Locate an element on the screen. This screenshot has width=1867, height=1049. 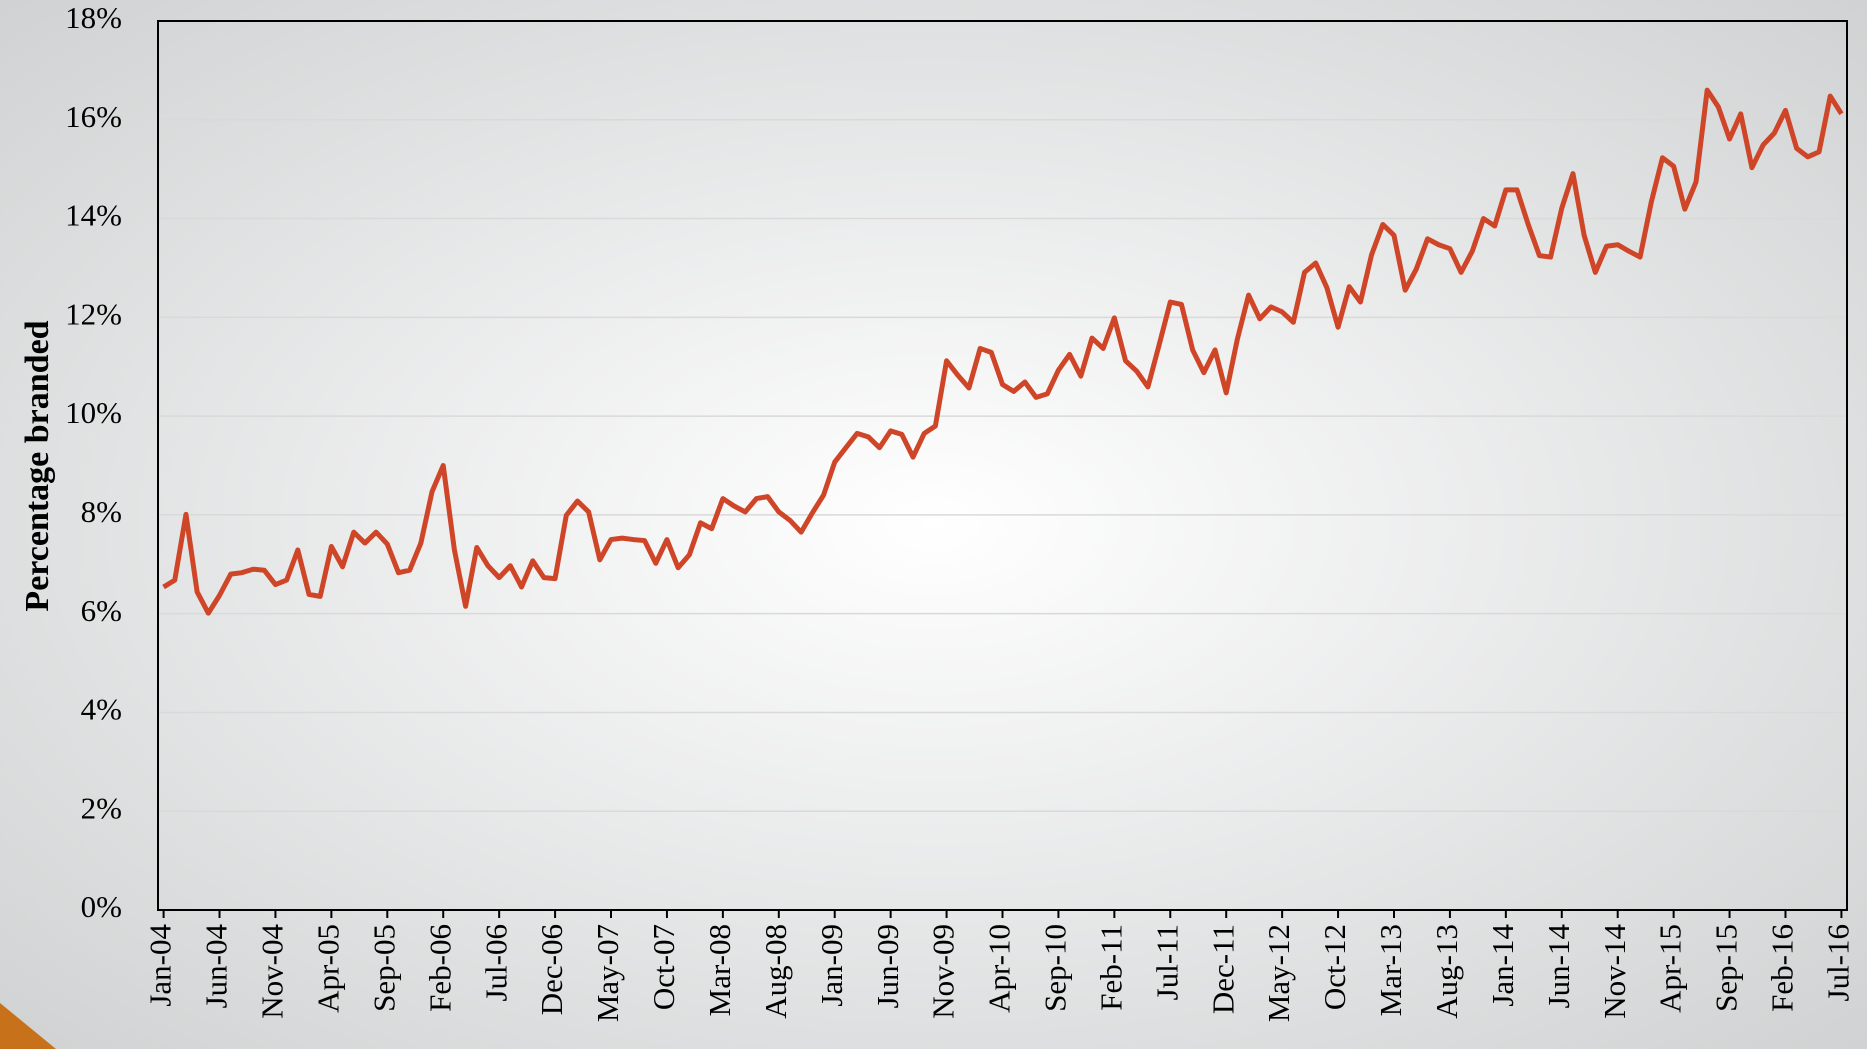
x-tick-label: Mar-08 is located at coordinates (719, 970).